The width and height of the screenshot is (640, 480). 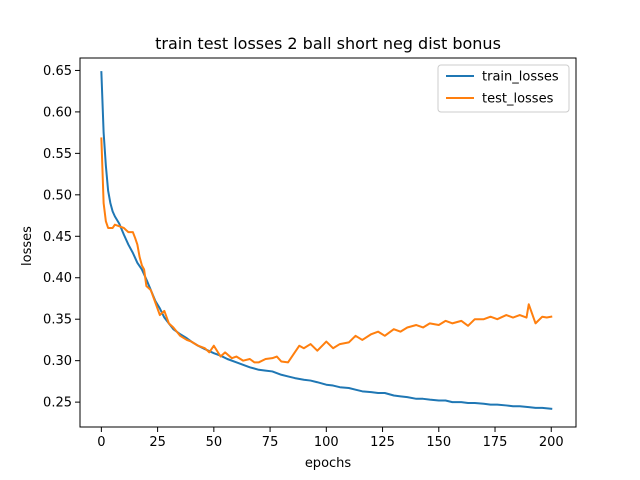 What do you see at coordinates (326, 442) in the screenshot?
I see `x-tick-label: 100` at bounding box center [326, 442].